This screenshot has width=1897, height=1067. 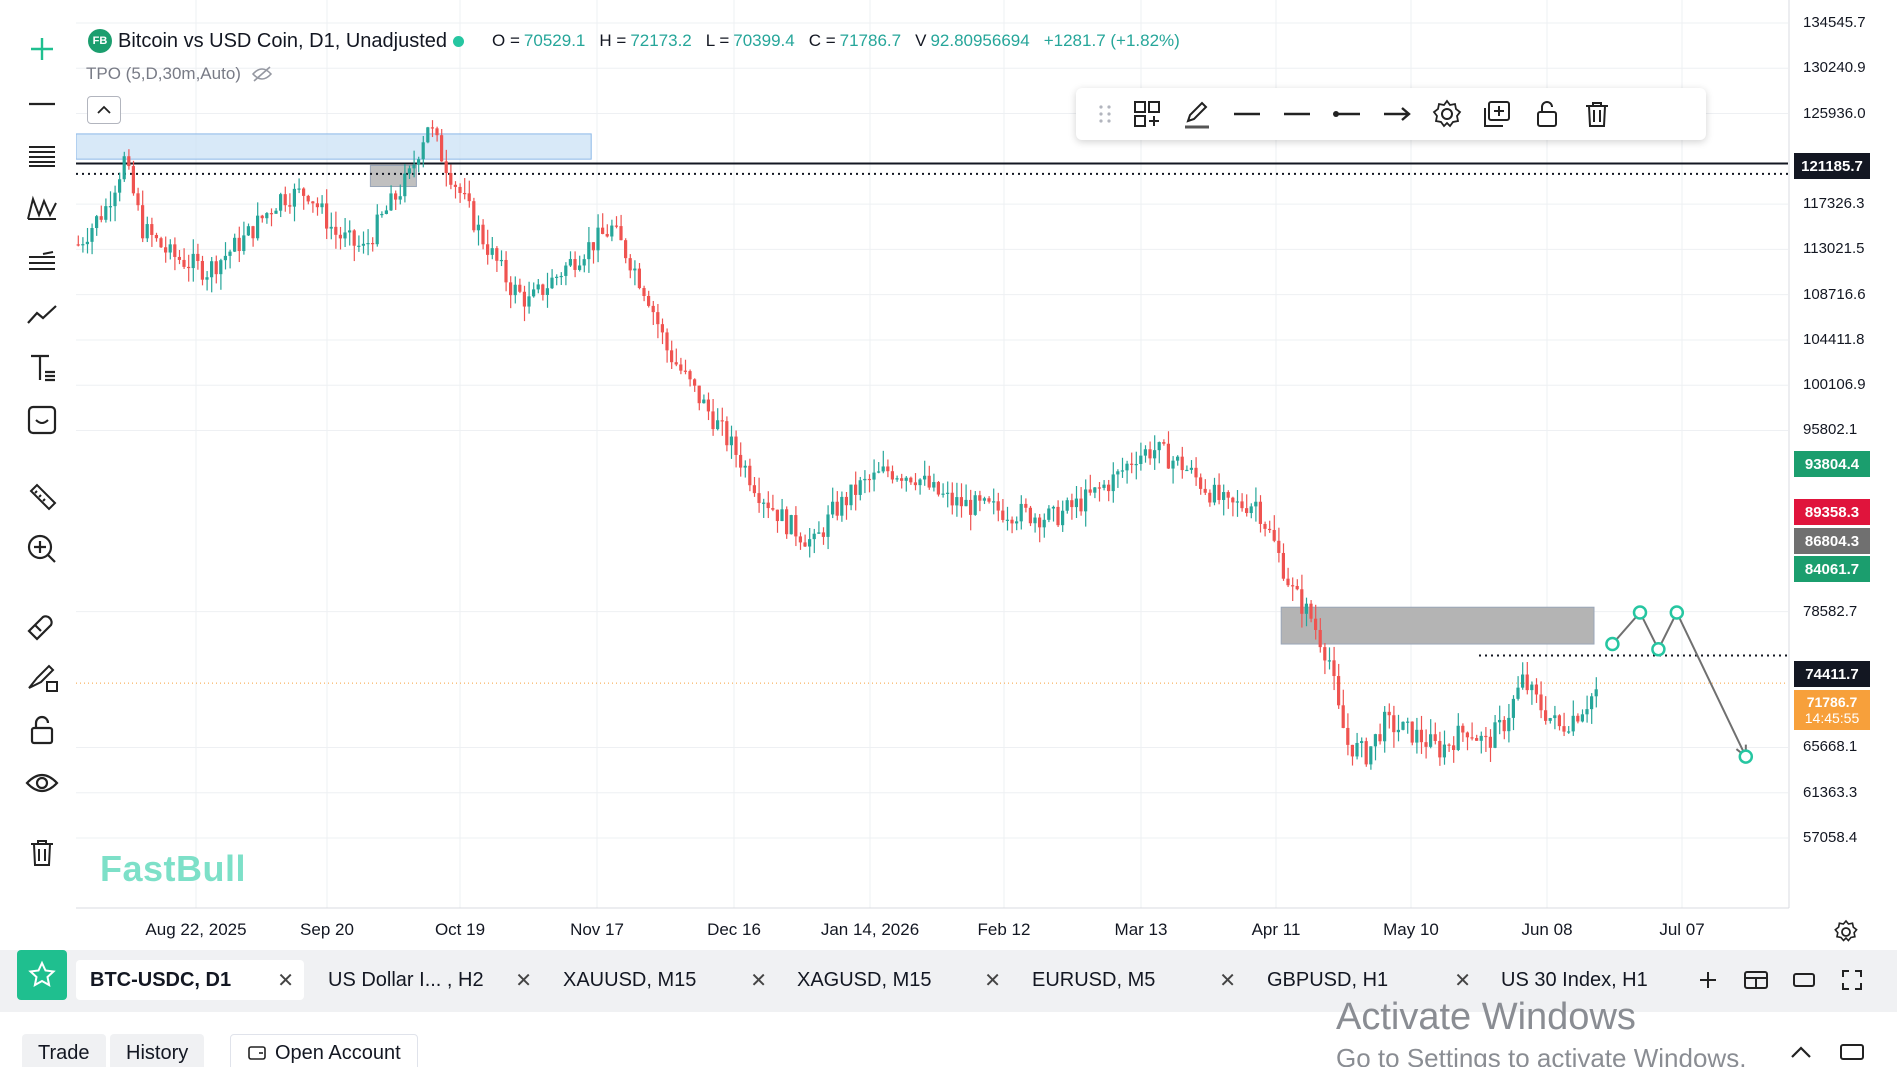 I want to click on open-account-button: Open Account, so click(x=324, y=1050).